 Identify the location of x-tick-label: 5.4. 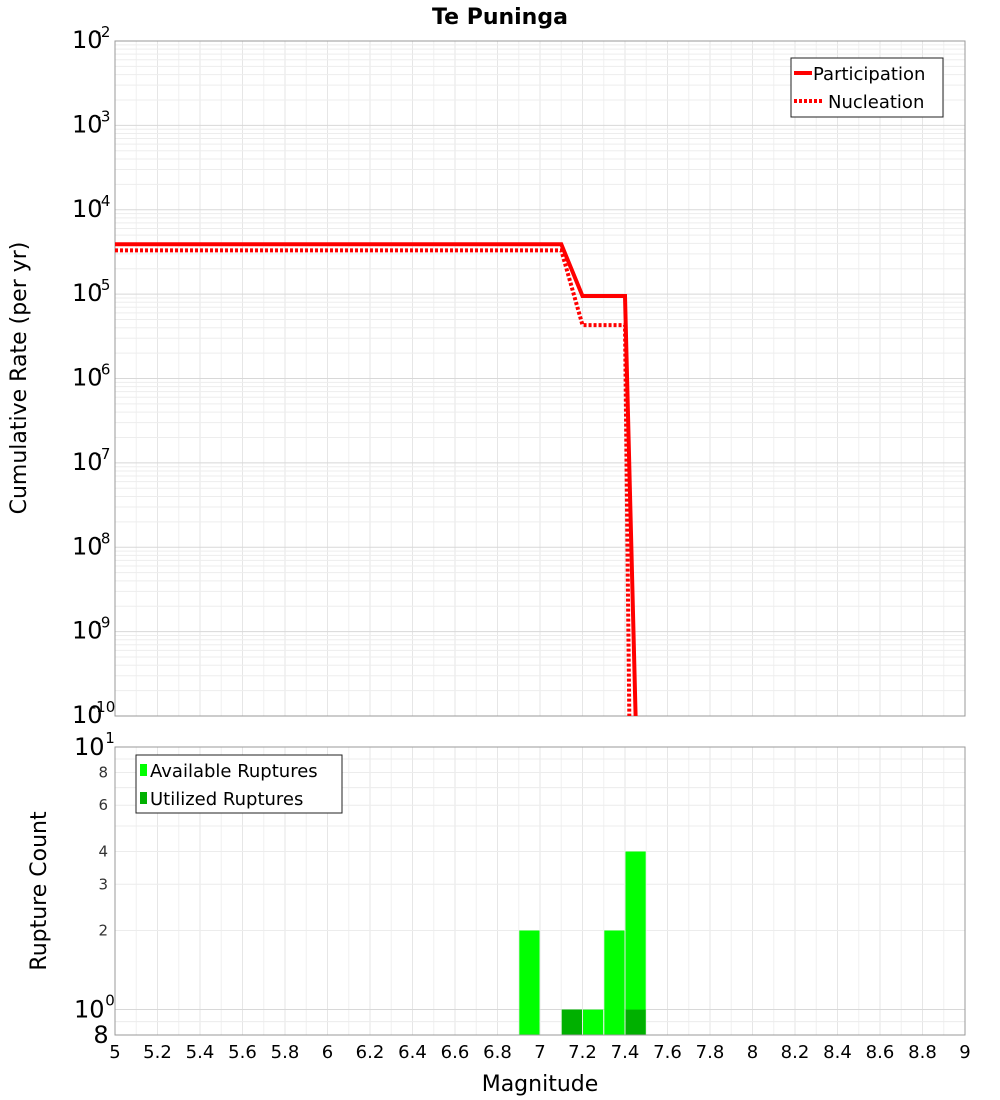
(200, 1052).